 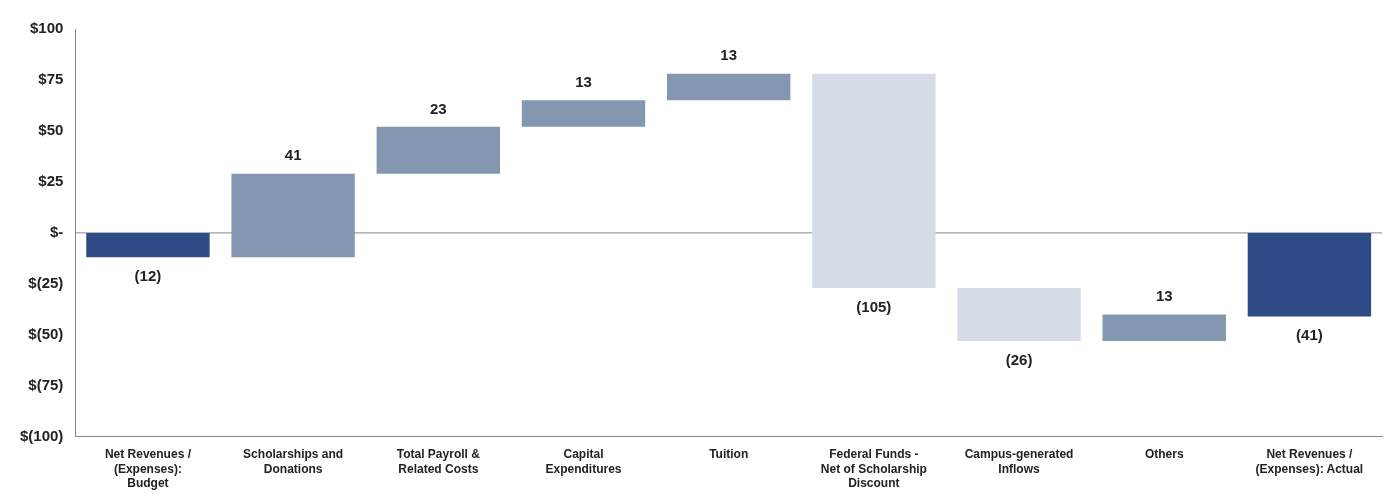 What do you see at coordinates (438, 108) in the screenshot?
I see `data-label: 23` at bounding box center [438, 108].